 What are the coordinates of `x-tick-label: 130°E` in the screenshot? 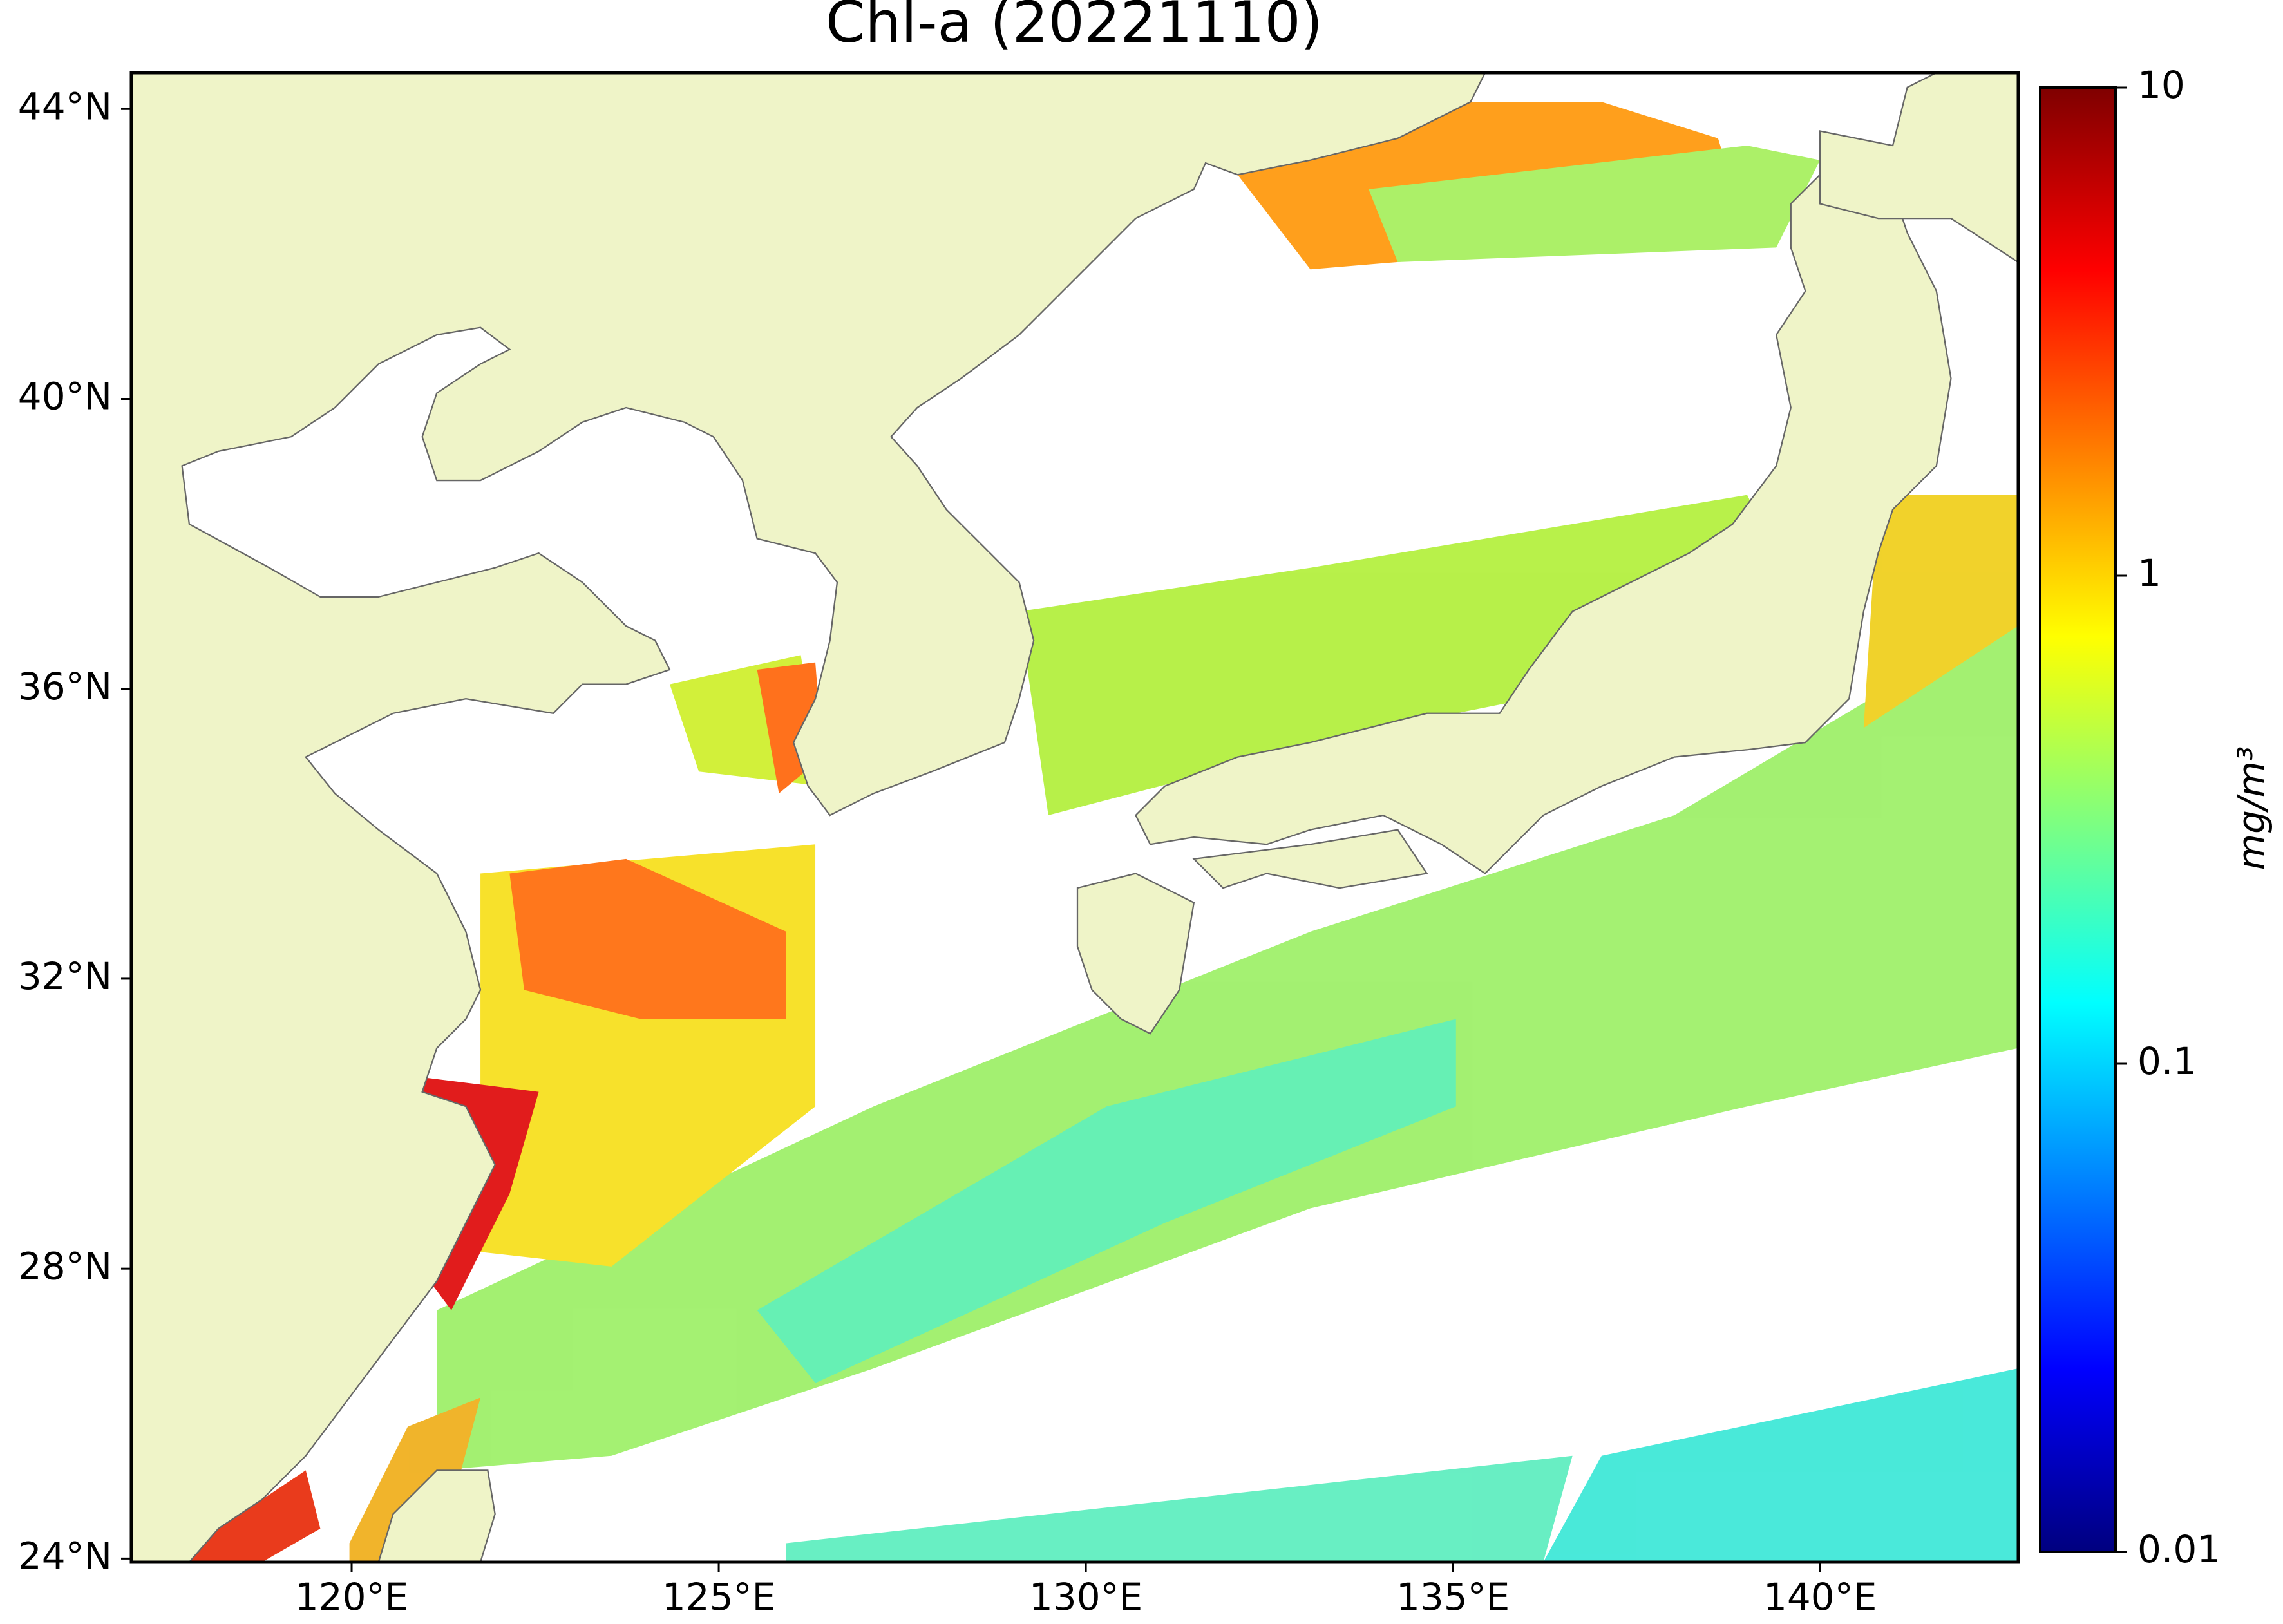 It's located at (1085, 1597).